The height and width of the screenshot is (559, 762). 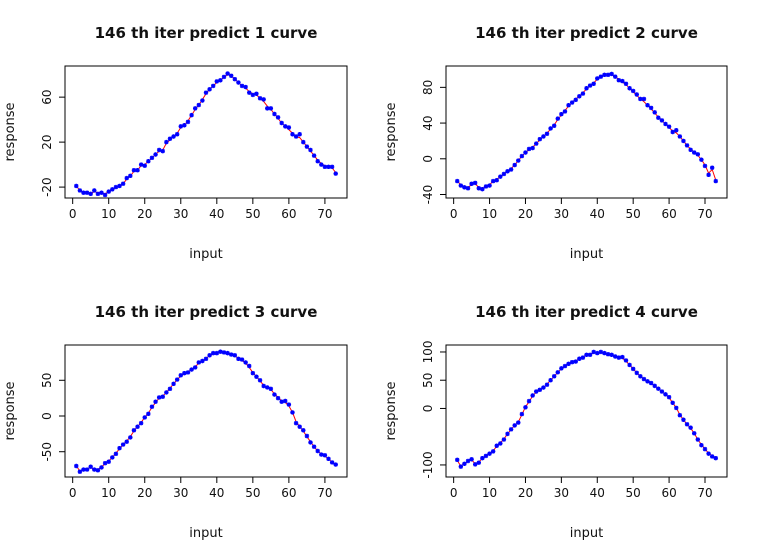 What do you see at coordinates (586, 312) in the screenshot?
I see `chart-title: 146 th iter predict 4 curve` at bounding box center [586, 312].